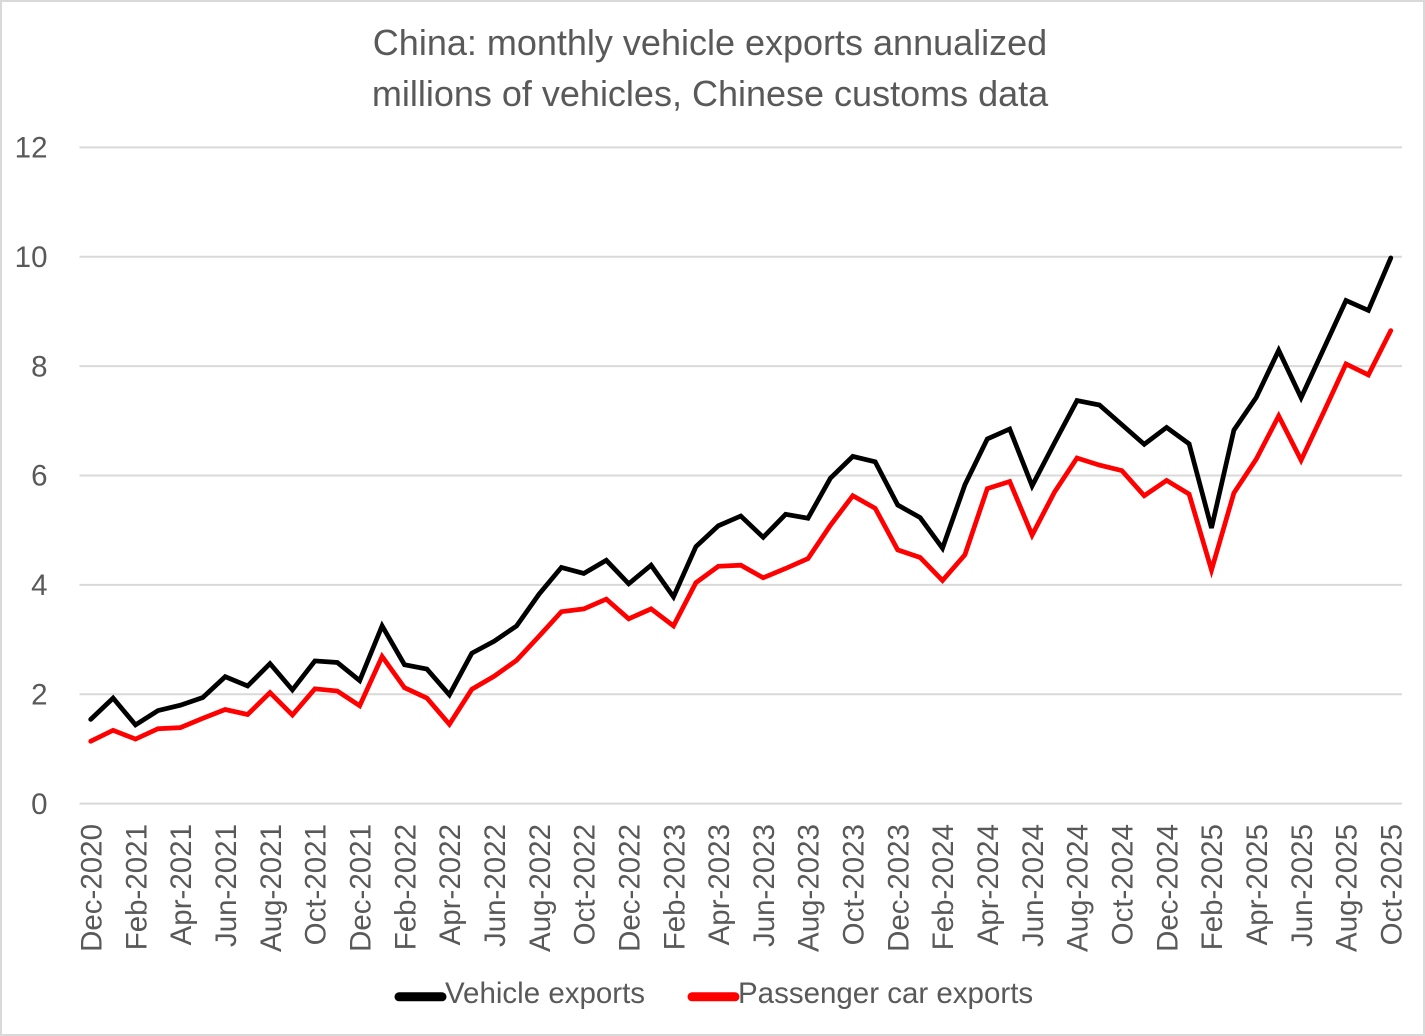 The height and width of the screenshot is (1036, 1425). Describe the element at coordinates (405, 887) in the screenshot. I see `svg-text: Feb-2022` at that location.